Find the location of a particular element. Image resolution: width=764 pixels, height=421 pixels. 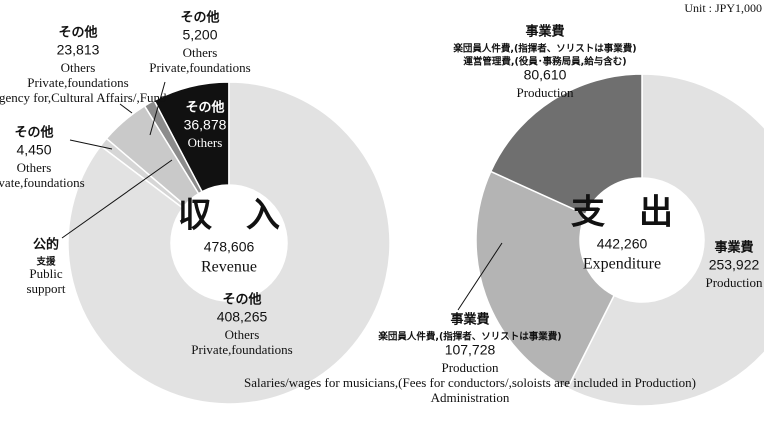

value-label: 80,610 is located at coordinates (545, 75).